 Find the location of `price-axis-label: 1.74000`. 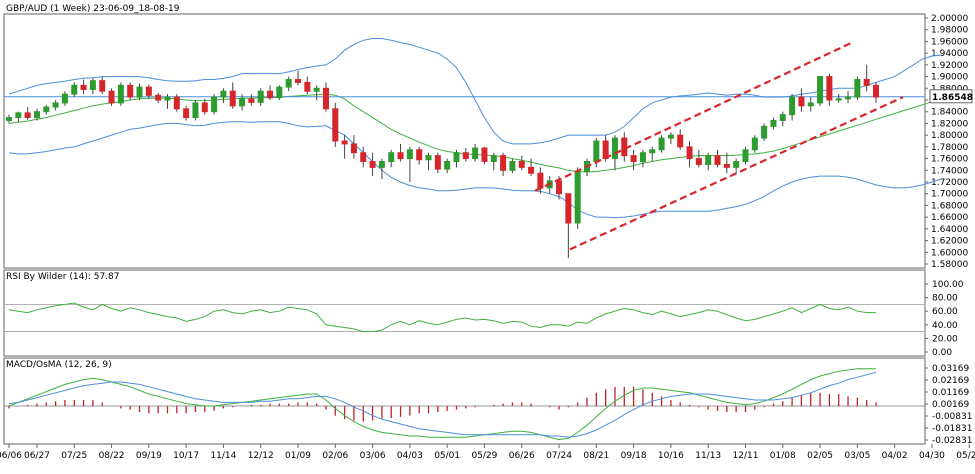

price-axis-label: 1.74000 is located at coordinates (949, 171).